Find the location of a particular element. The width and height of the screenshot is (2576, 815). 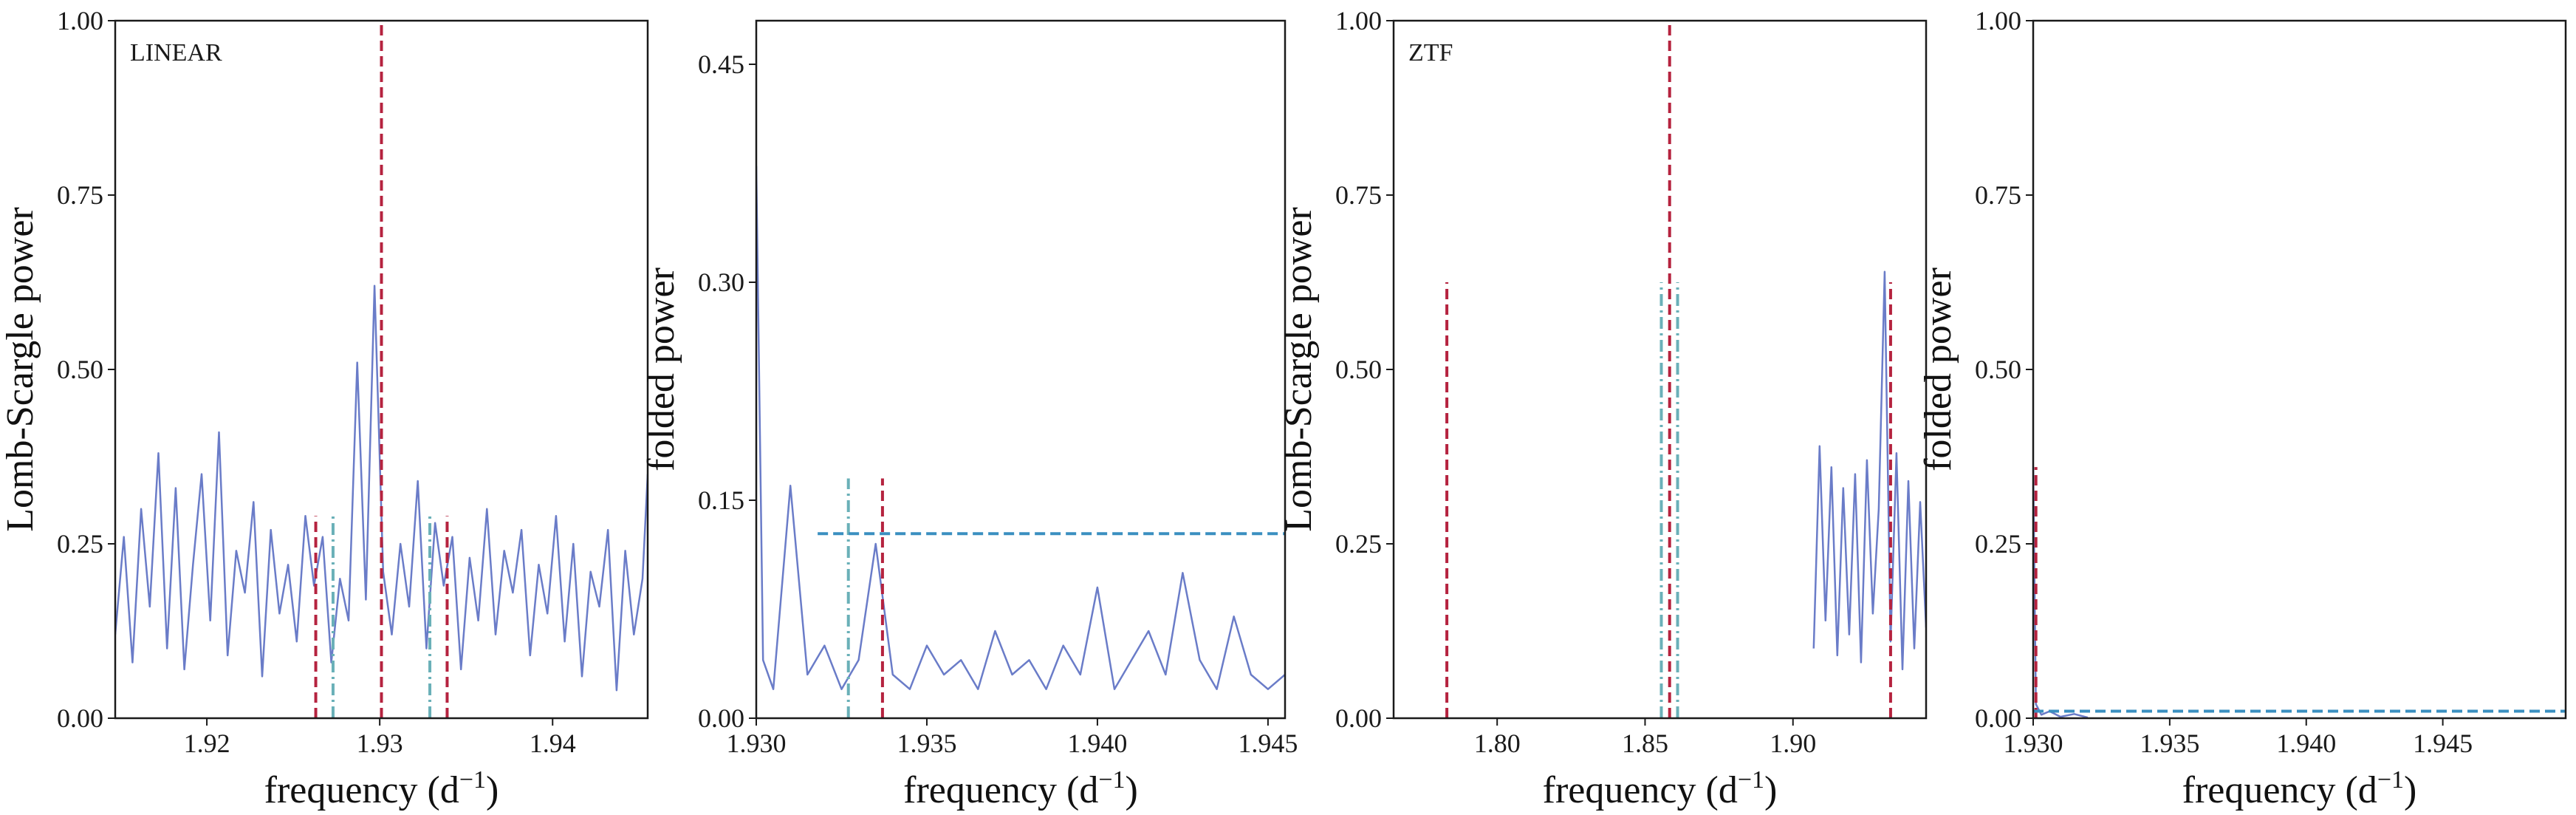

panel-annotation: LINEAR is located at coordinates (176, 53).